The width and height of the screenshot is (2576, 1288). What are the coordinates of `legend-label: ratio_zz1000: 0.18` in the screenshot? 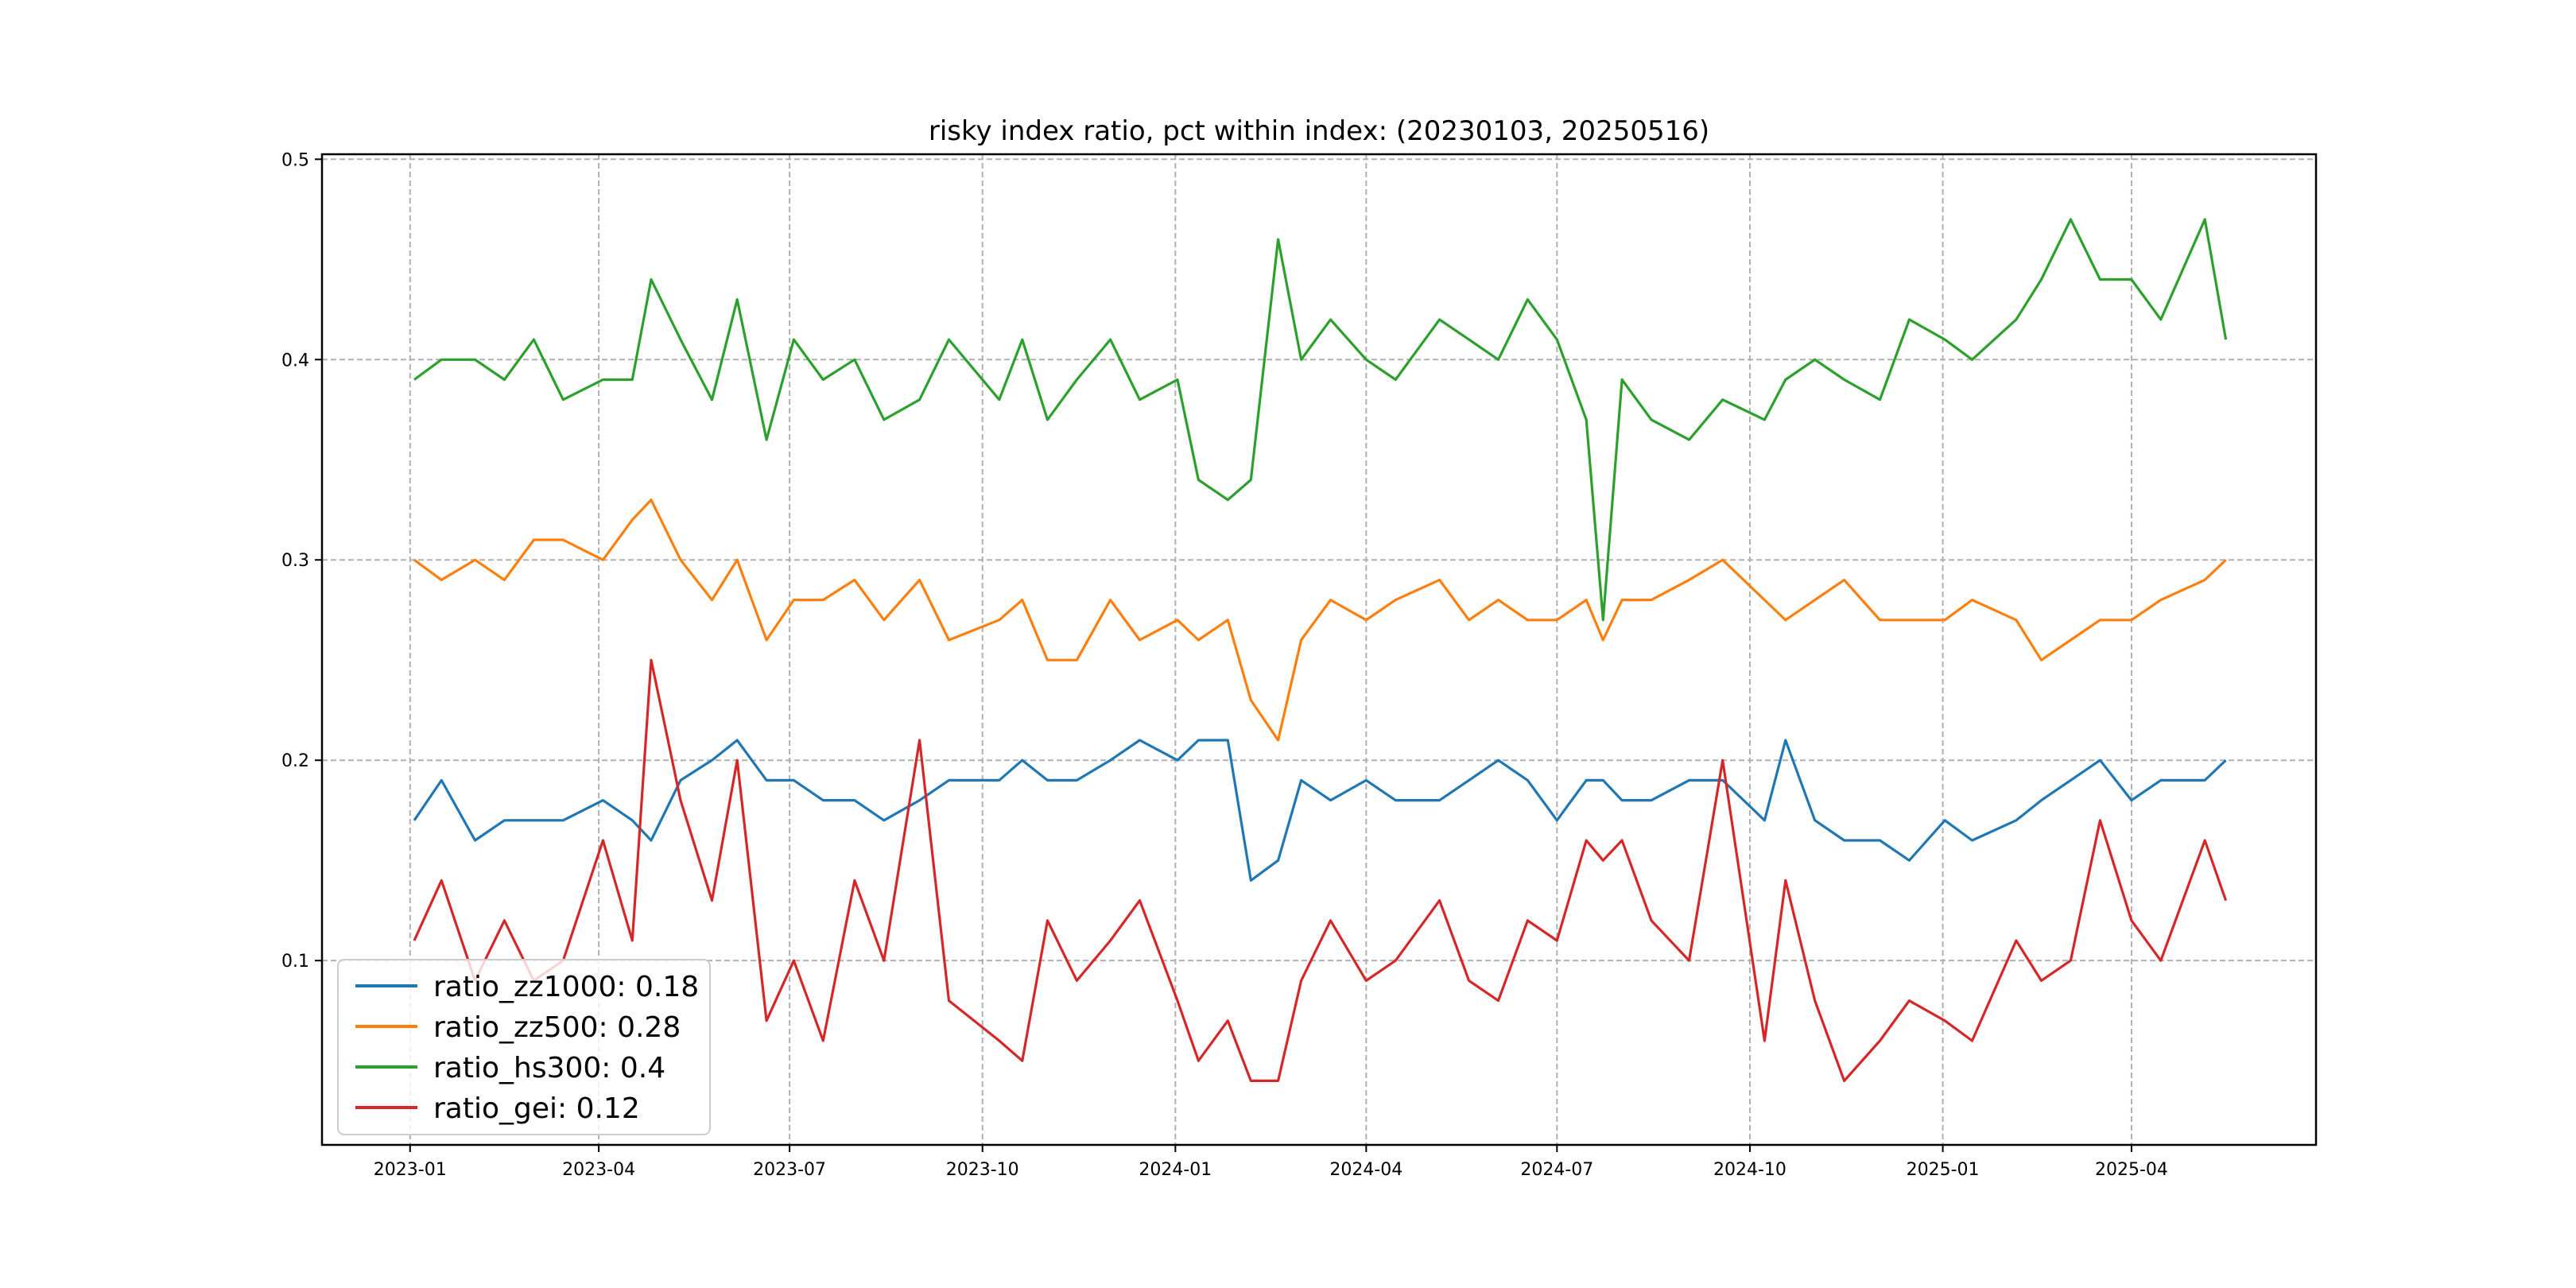 It's located at (566, 987).